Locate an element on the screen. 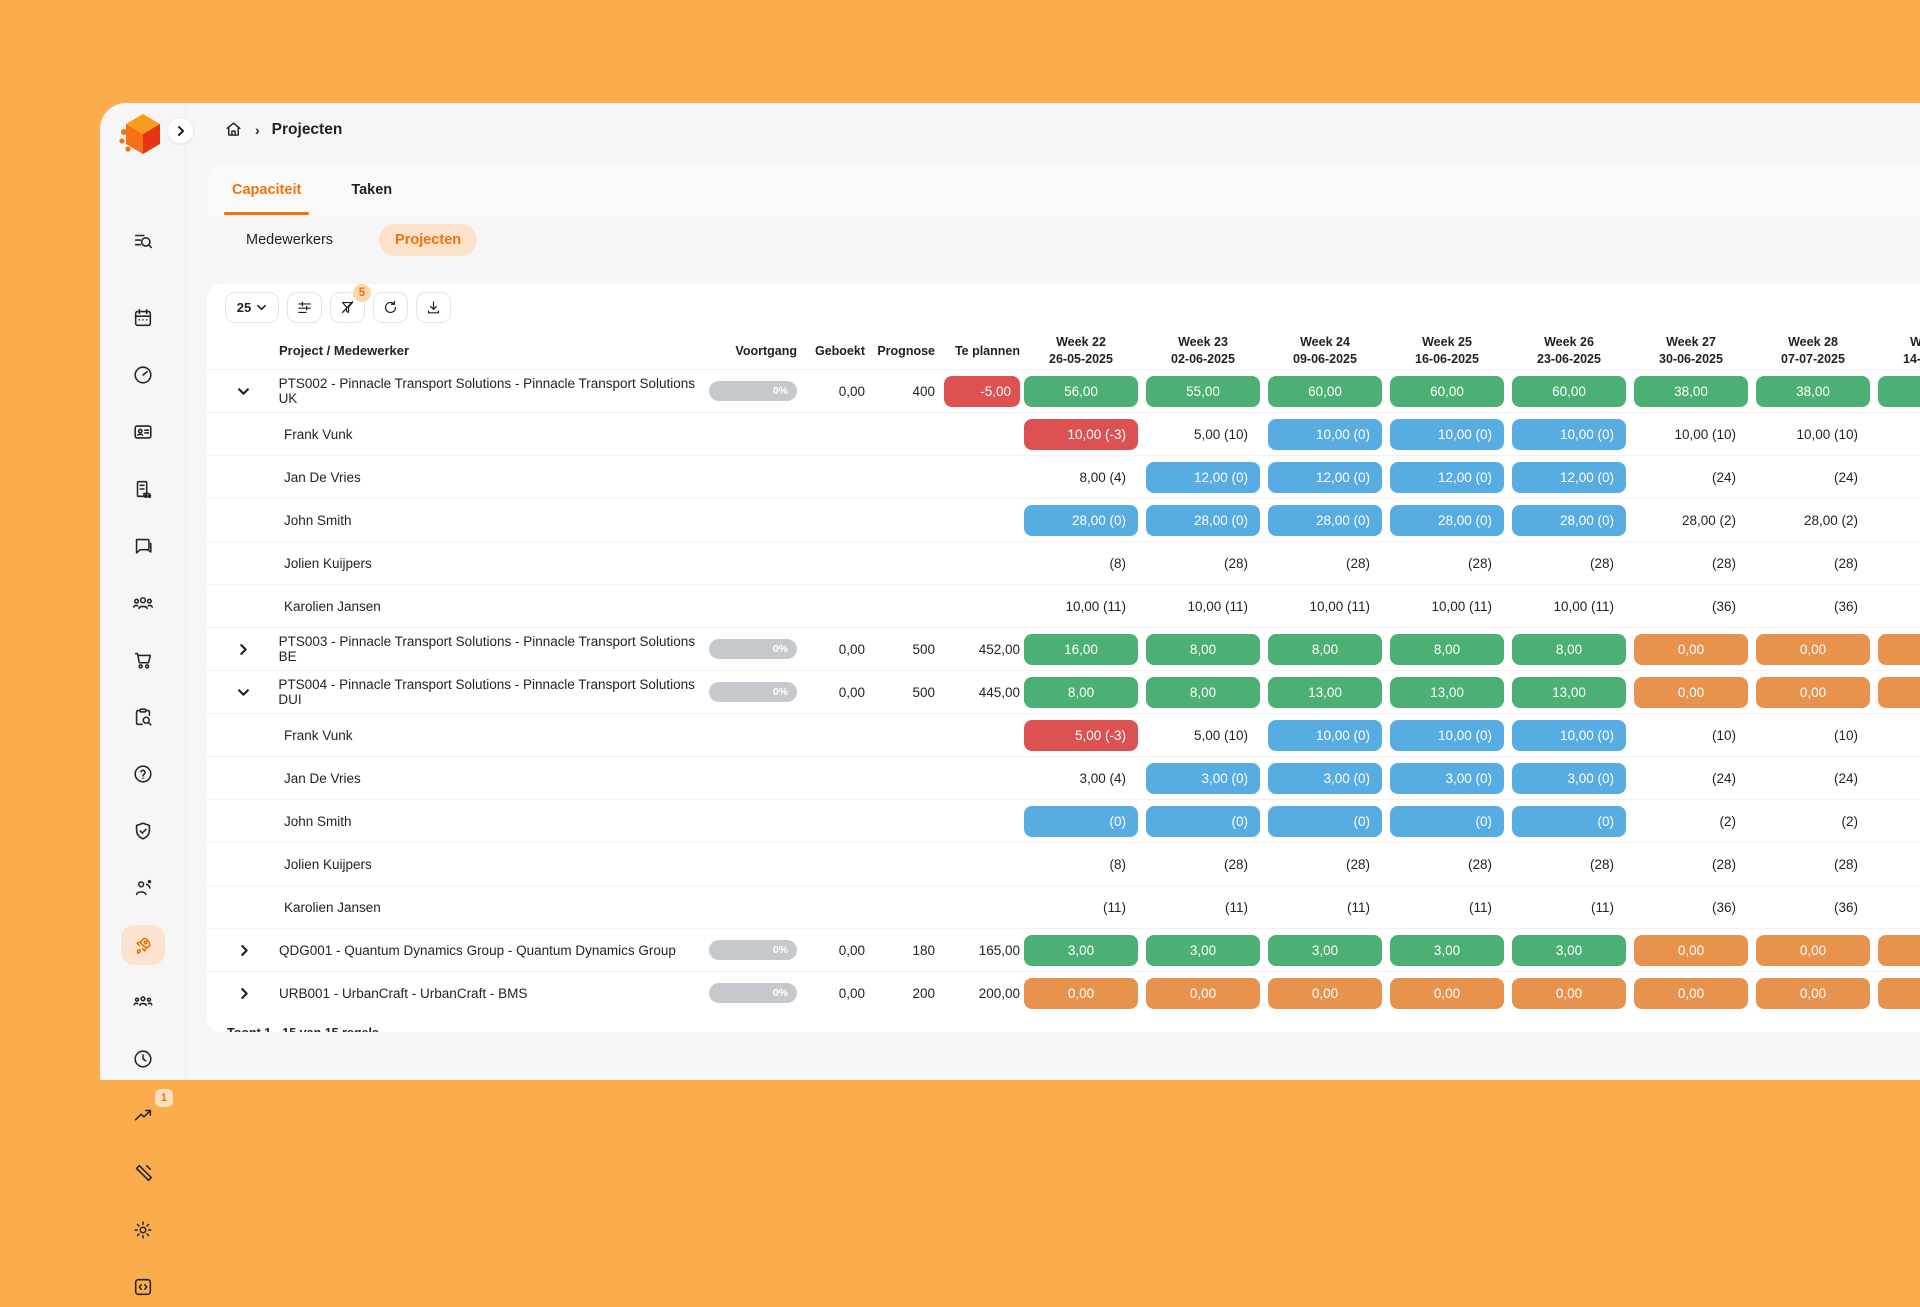  sidebar-item-orders is located at coordinates (143, 660).